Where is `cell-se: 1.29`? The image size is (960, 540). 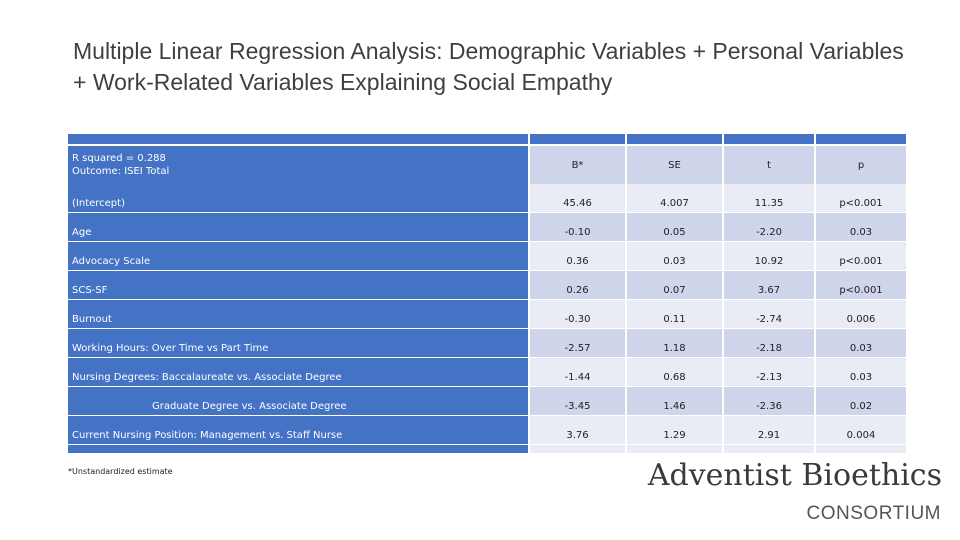 cell-se: 1.29 is located at coordinates (674, 430).